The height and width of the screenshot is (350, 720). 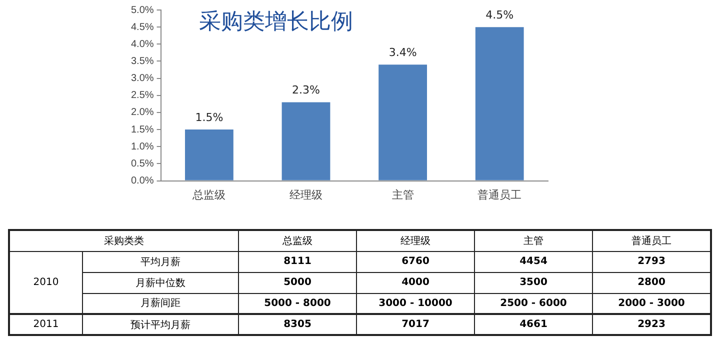 What do you see at coordinates (306, 90) in the screenshot?
I see `data-label: 2.3%` at bounding box center [306, 90].